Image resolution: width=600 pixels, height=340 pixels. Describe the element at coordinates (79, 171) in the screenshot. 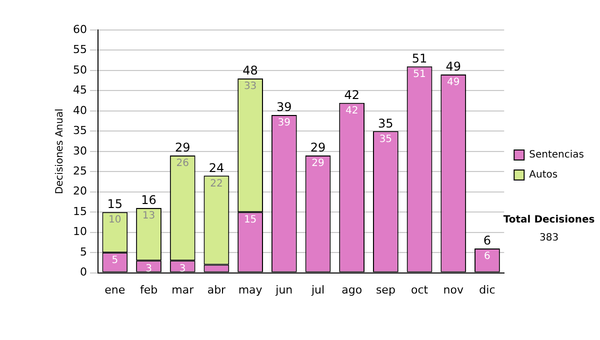

I see `y-tick-label: 25` at that location.